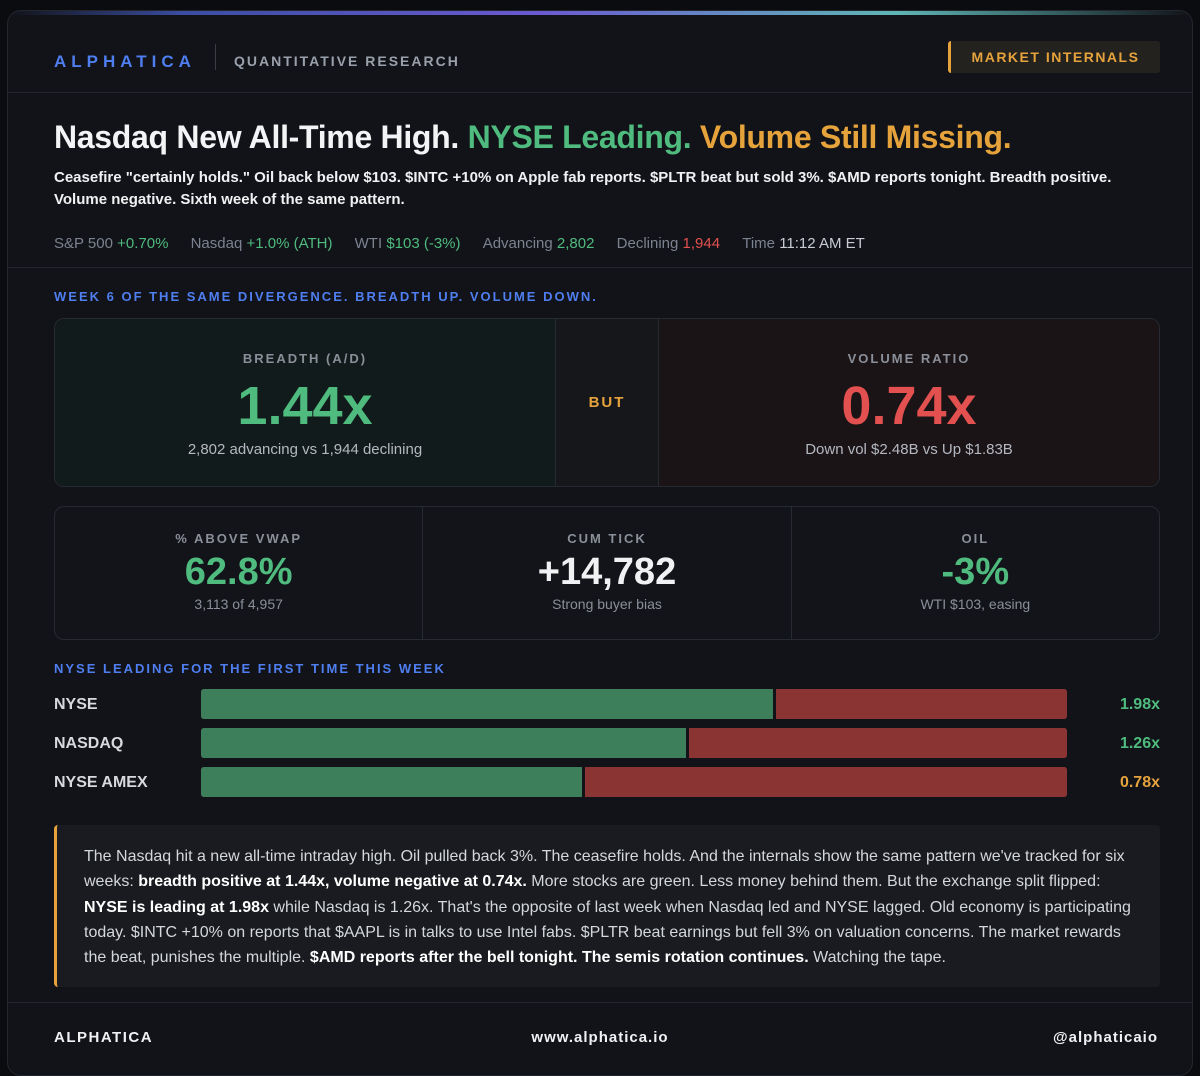 Image resolution: width=1200 pixels, height=1076 pixels. I want to click on commentary-highlight: NYSE is leading at 1.98x, so click(176, 907).